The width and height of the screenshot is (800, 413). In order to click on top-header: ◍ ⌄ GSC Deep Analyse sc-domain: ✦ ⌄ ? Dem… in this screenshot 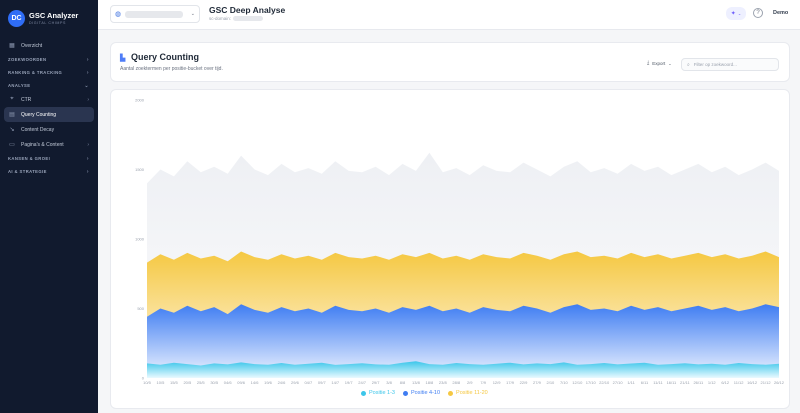, I will do `click(449, 15)`.